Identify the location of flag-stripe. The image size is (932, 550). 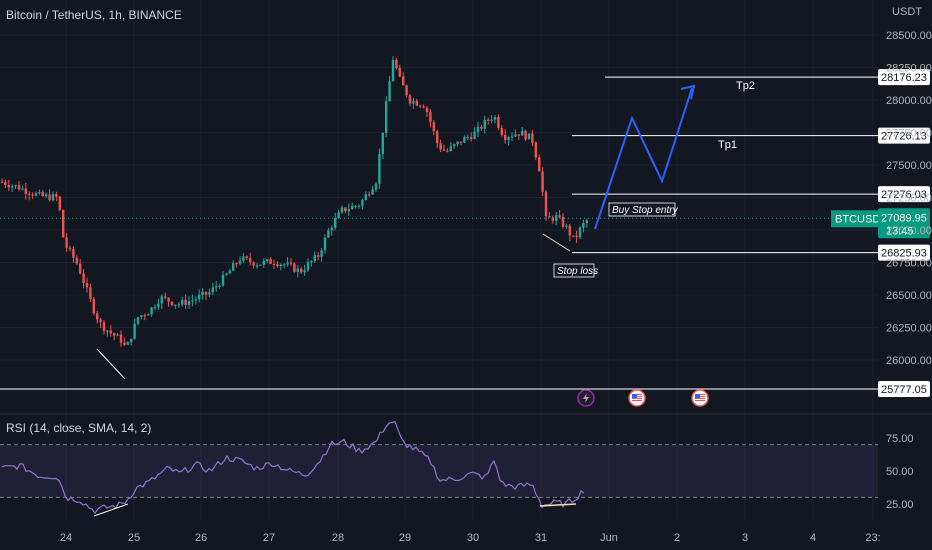
(700, 400).